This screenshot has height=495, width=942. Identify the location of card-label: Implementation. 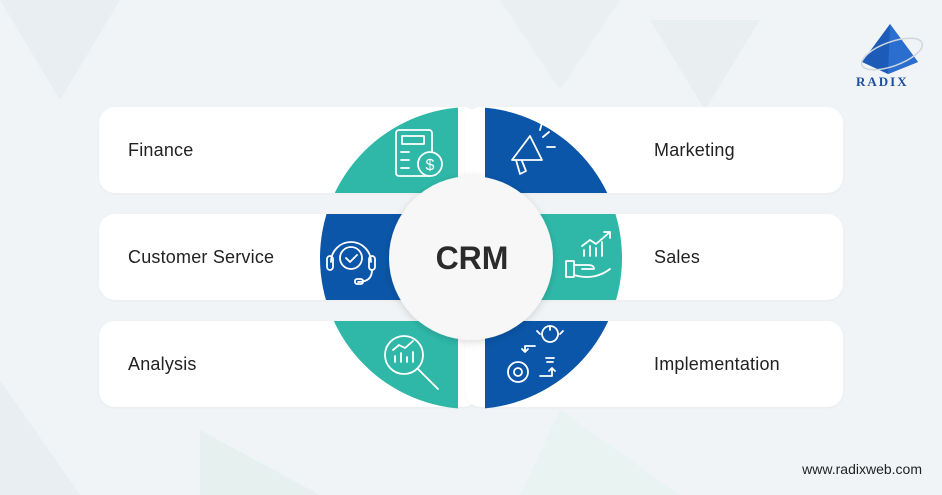
(717, 363).